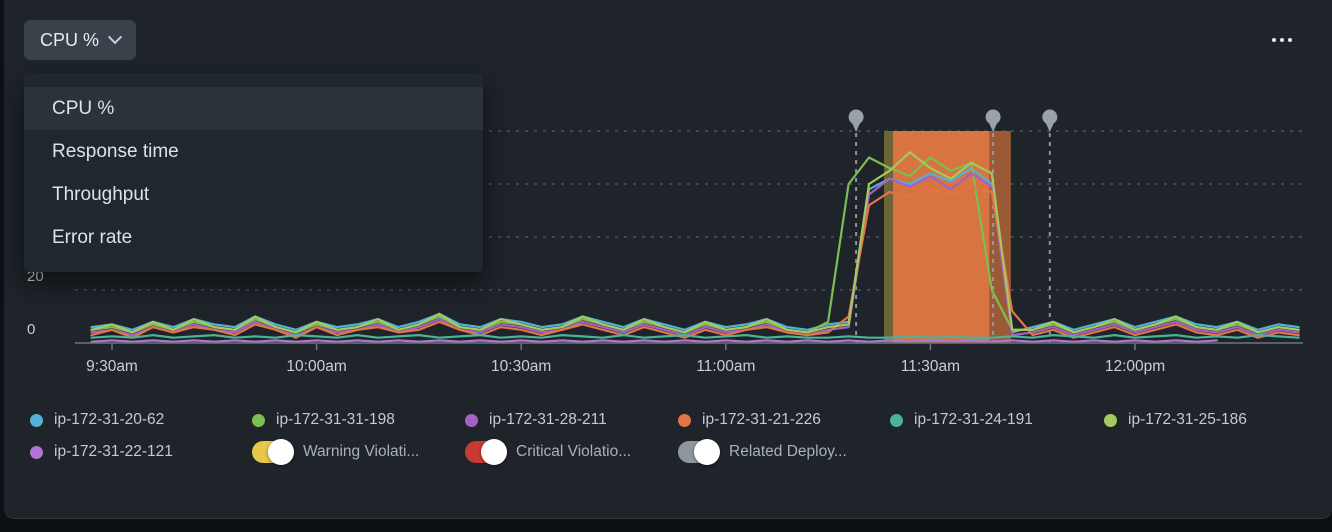 The image size is (1332, 532). Describe the element at coordinates (1135, 366) in the screenshot. I see `x-axis-label: 12:00pm` at that location.